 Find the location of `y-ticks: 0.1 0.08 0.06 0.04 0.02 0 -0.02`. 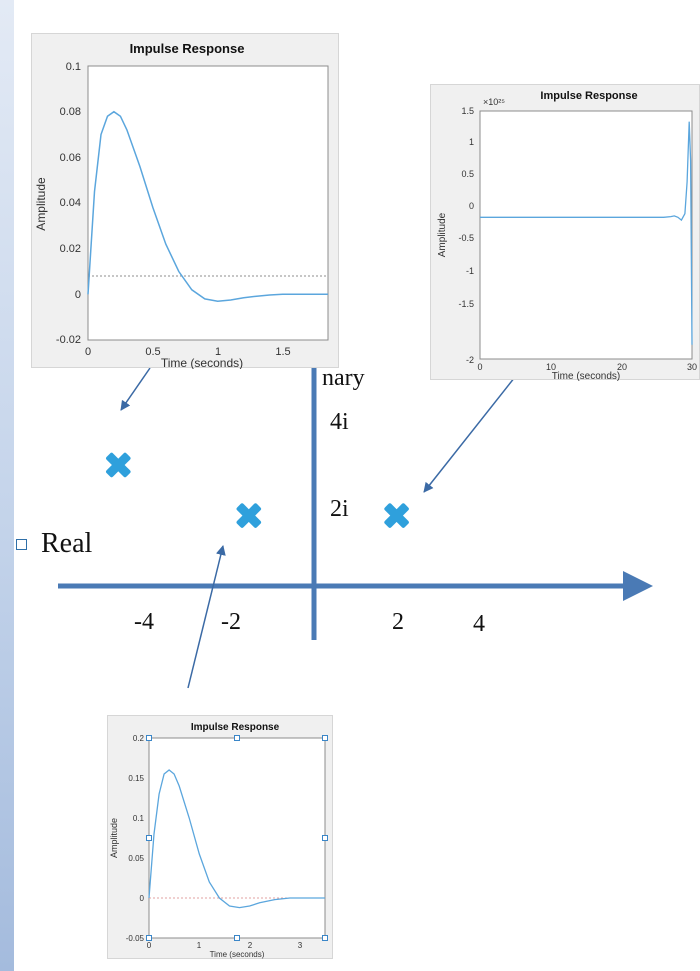

y-ticks: 0.1 0.08 0.06 0.04 0.02 0 -0.02 is located at coordinates (68, 203).